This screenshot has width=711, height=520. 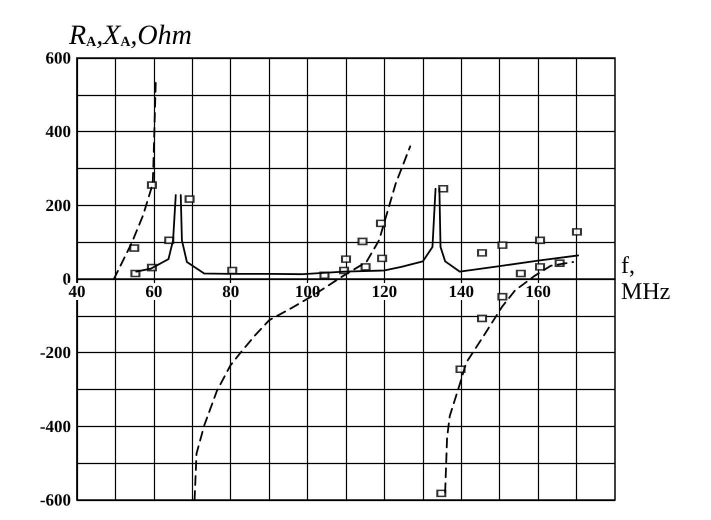 What do you see at coordinates (645, 279) in the screenshot?
I see `x-axis-title: f, MHz` at bounding box center [645, 279].